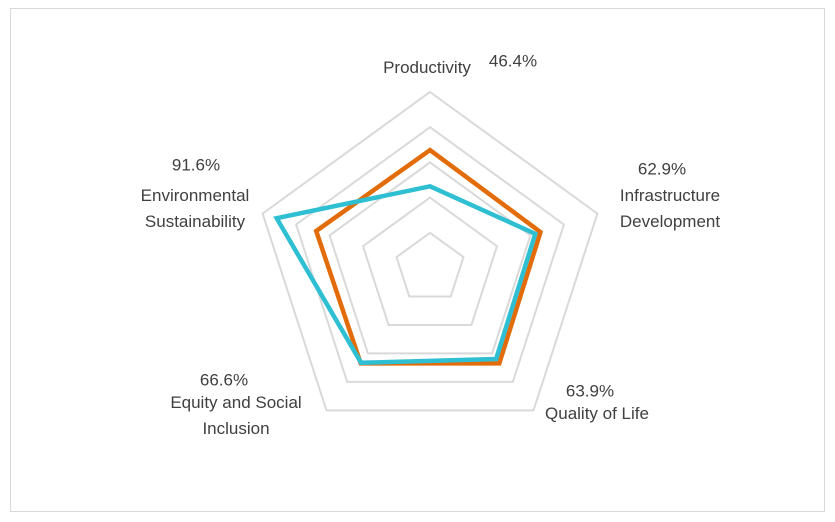  What do you see at coordinates (670, 208) in the screenshot?
I see `category-label: Infrastructure Development` at bounding box center [670, 208].